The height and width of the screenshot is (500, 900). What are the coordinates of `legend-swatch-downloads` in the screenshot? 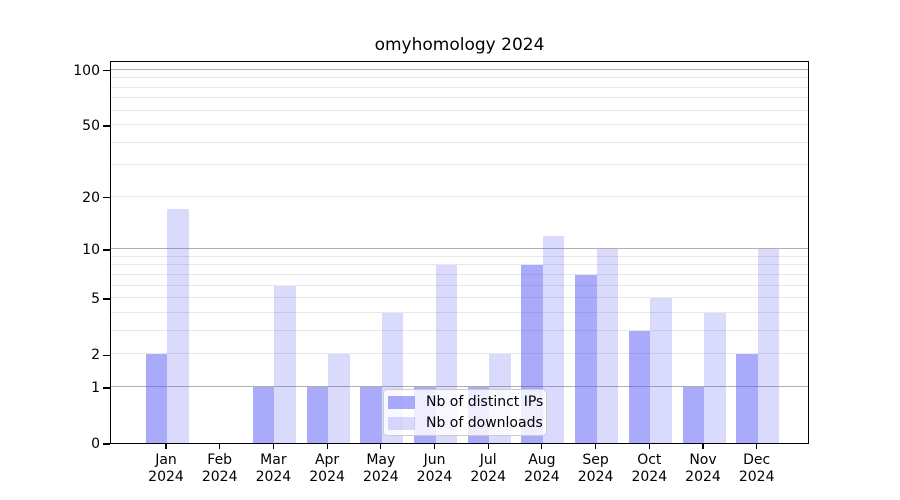 It's located at (401, 423).